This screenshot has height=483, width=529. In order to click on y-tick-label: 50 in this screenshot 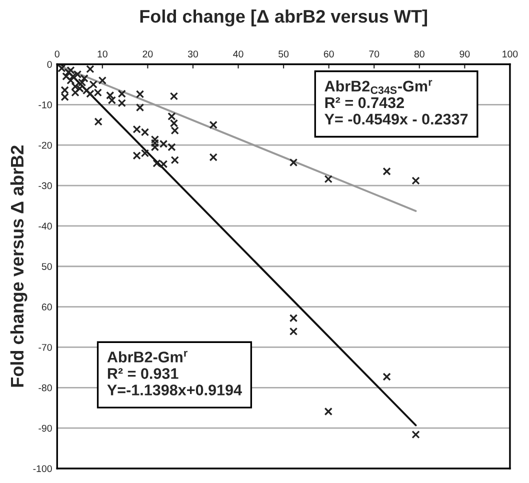, I will do `click(47, 266)`.